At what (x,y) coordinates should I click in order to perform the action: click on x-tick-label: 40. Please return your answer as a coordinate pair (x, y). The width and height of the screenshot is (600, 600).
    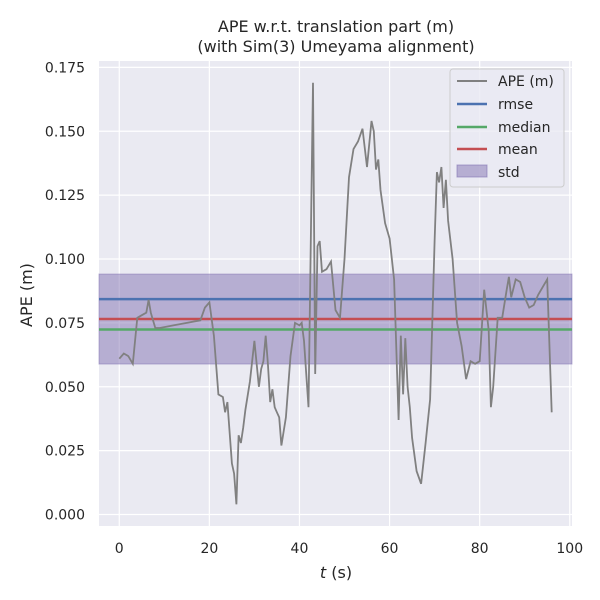
    Looking at the image, I should click on (300, 549).